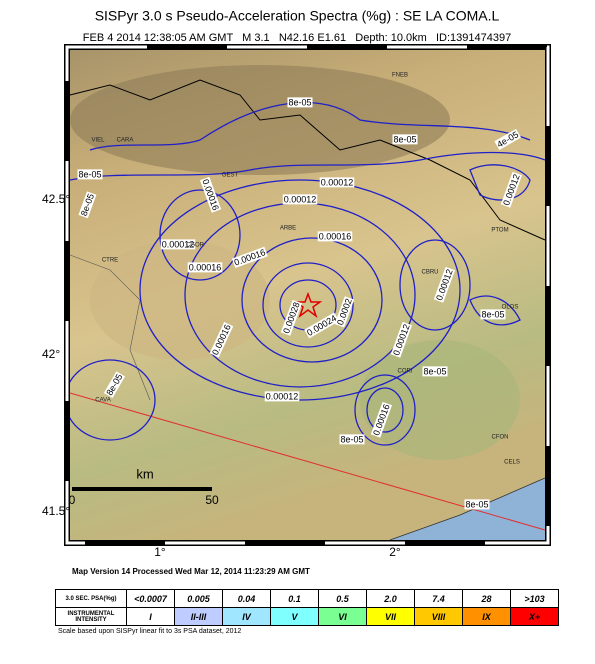 The height and width of the screenshot is (664, 595). Describe the element at coordinates (486, 616) in the screenshot. I see `legend-cell: IX` at that location.